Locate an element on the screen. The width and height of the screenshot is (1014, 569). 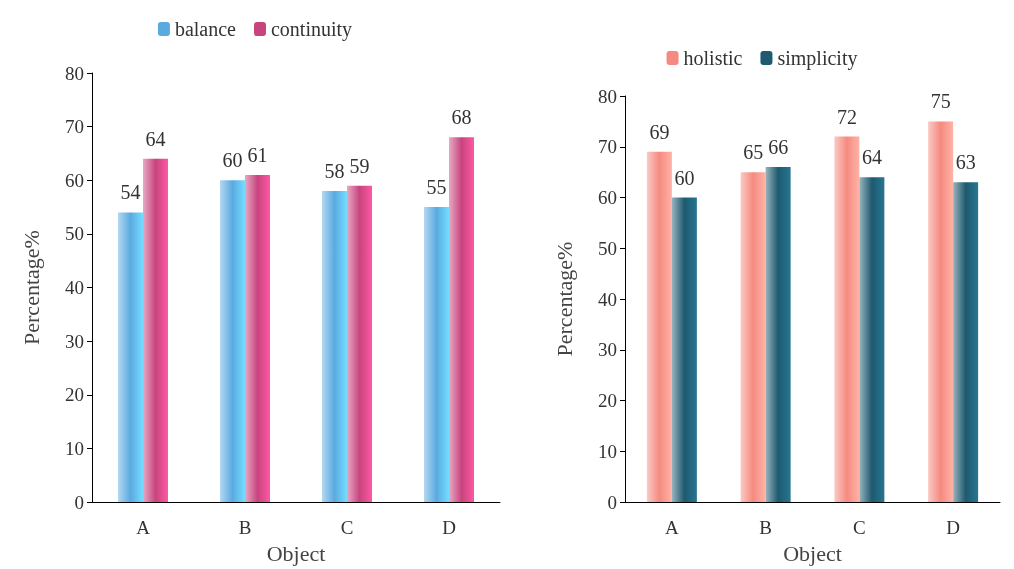
data-label: 72 is located at coordinates (846, 116).